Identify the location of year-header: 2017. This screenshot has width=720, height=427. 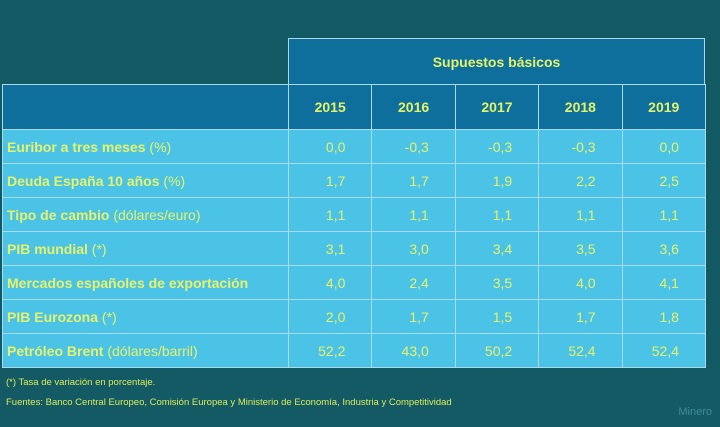
(497, 107).